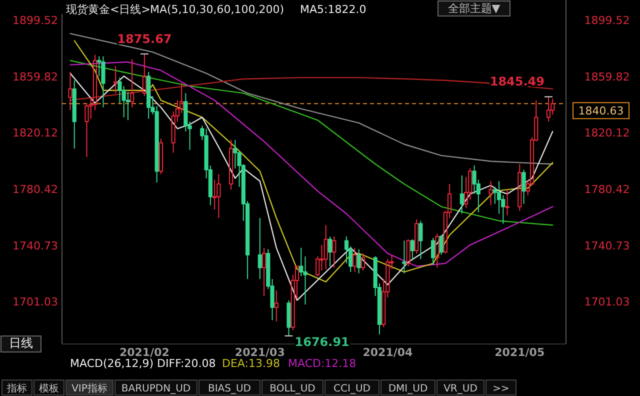  Describe the element at coordinates (408, 389) in the screenshot. I see `text: DMI_UD` at that location.